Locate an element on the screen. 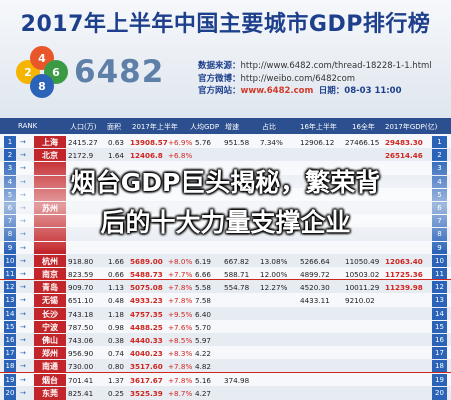 The width and height of the screenshot is (451, 400). rank-badge-right: 14 is located at coordinates (439, 314).